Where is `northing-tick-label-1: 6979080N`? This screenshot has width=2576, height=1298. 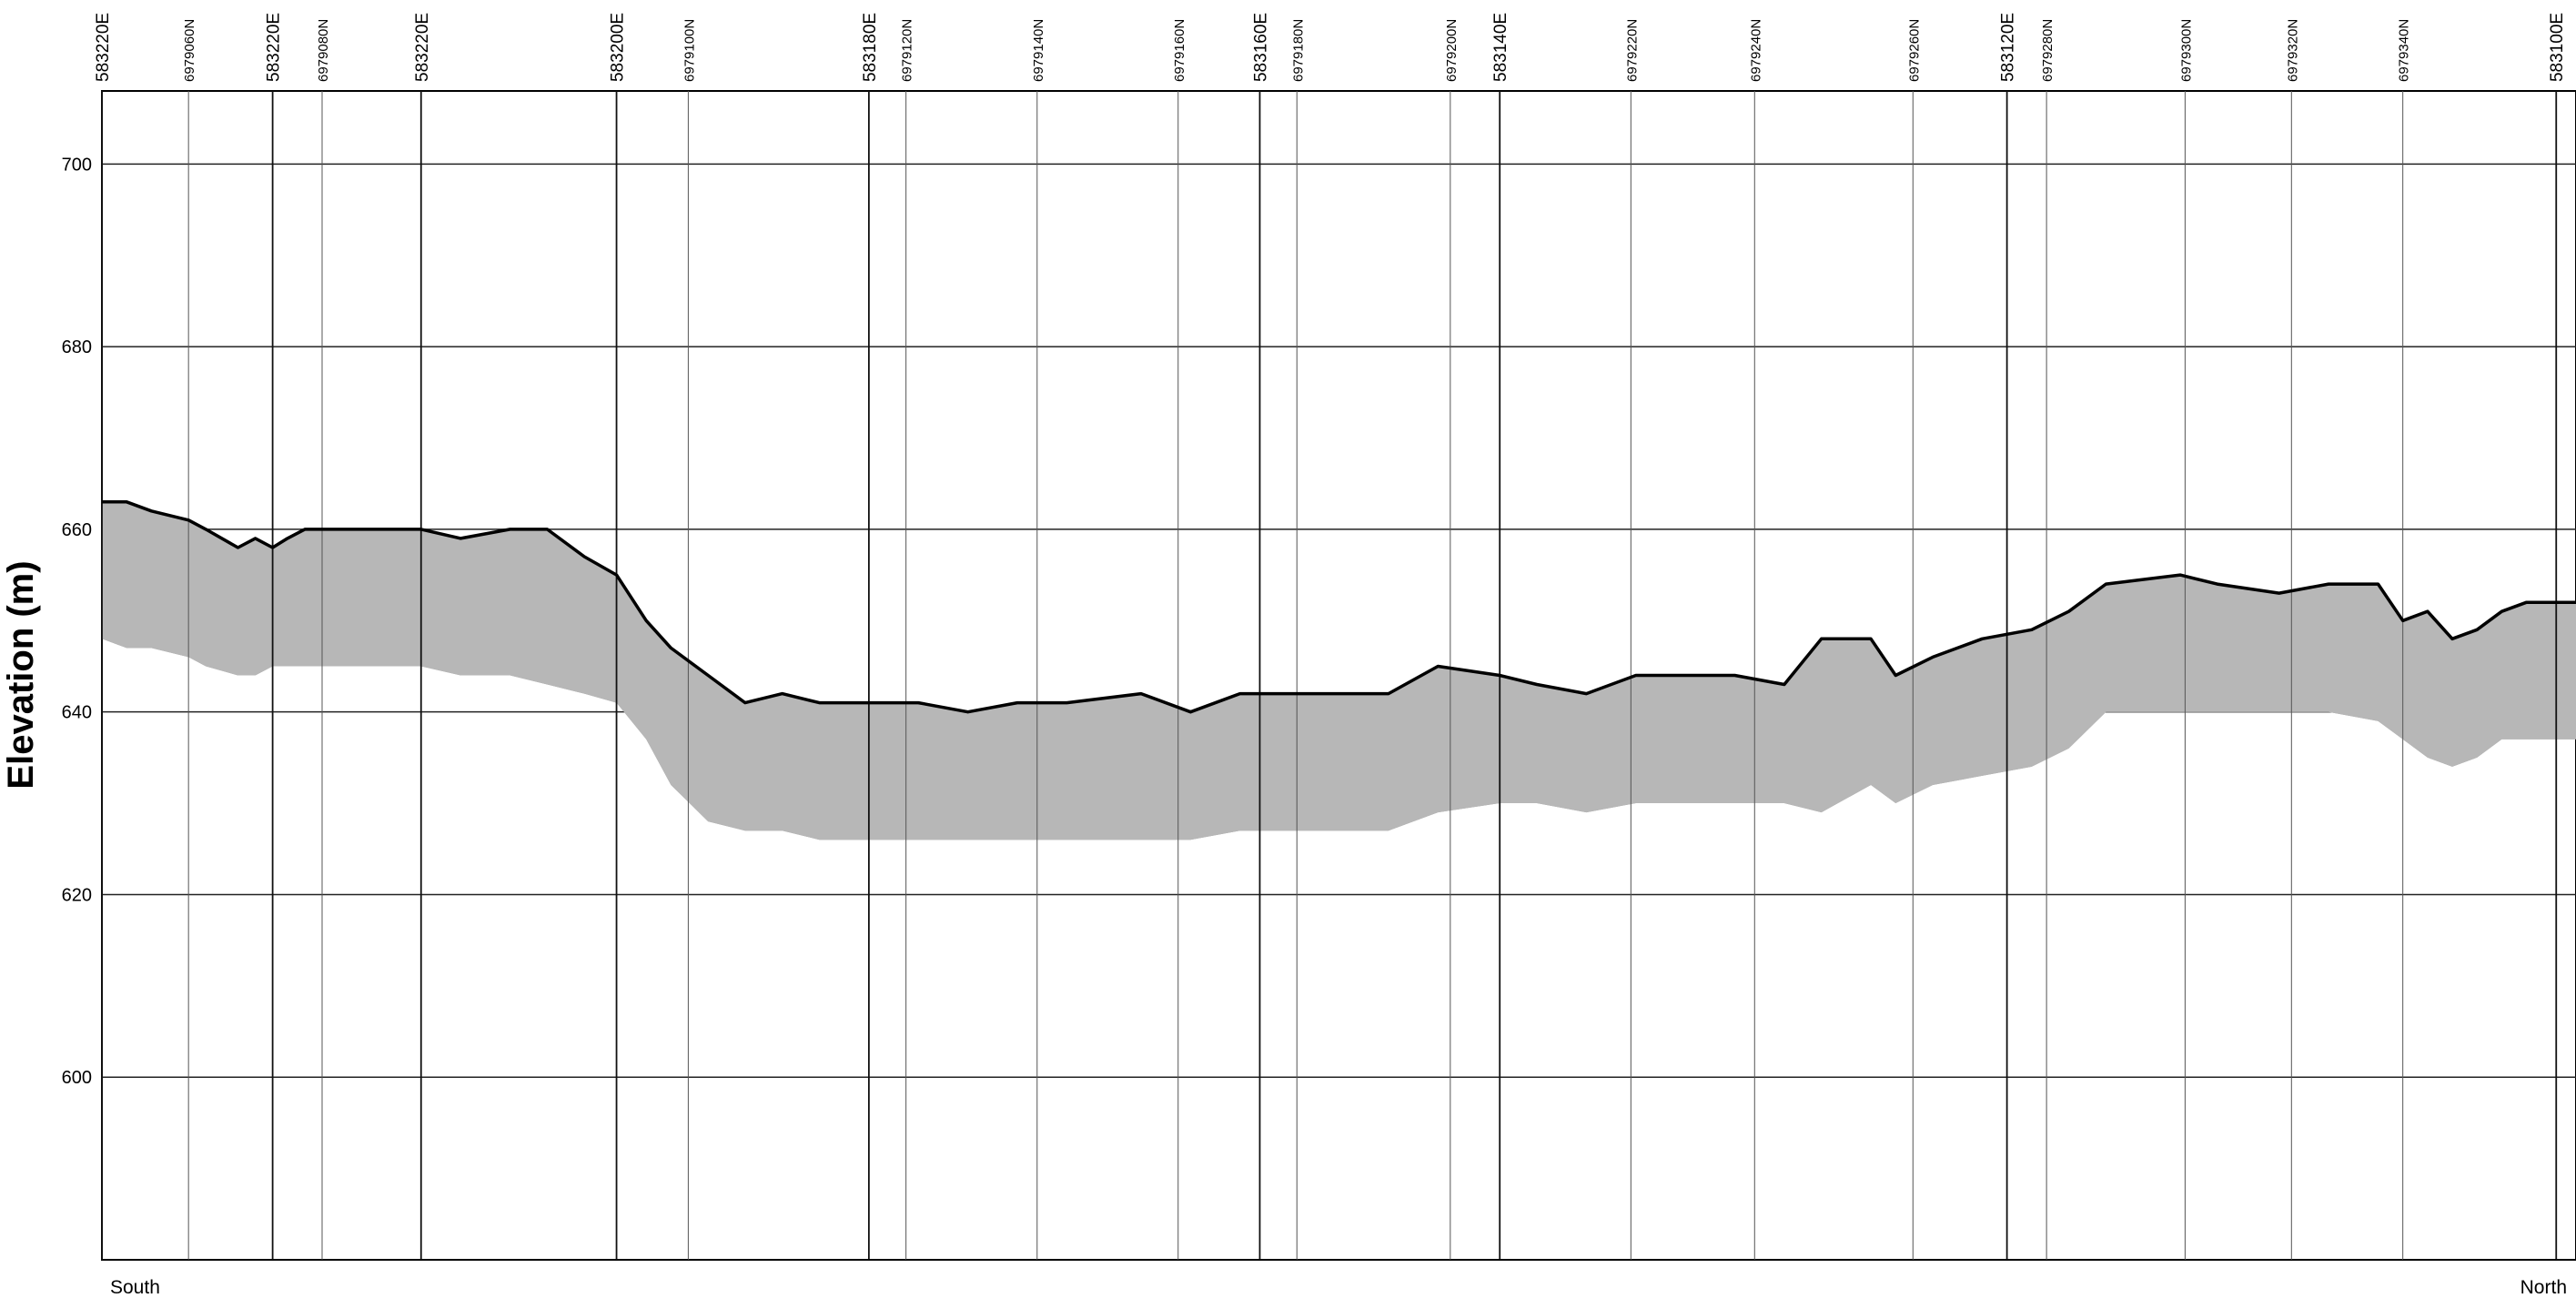 northing-tick-label-1: 6979080N is located at coordinates (324, 50).